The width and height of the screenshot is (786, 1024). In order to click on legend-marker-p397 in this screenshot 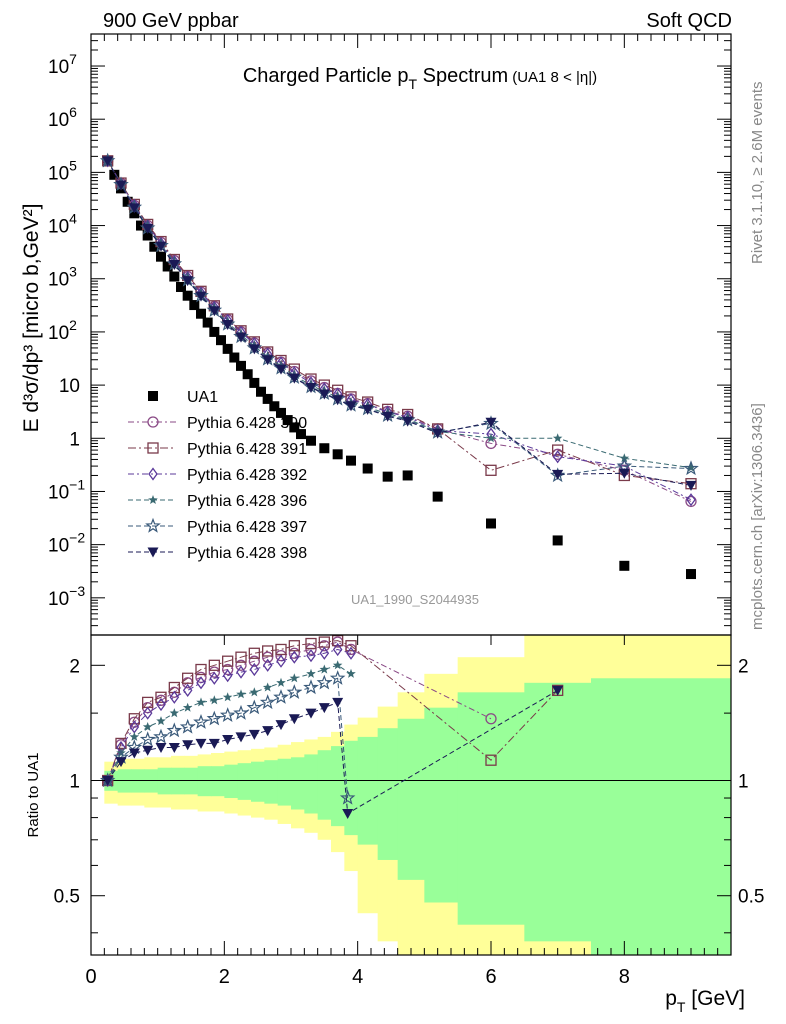, I will do `click(153, 525)`.